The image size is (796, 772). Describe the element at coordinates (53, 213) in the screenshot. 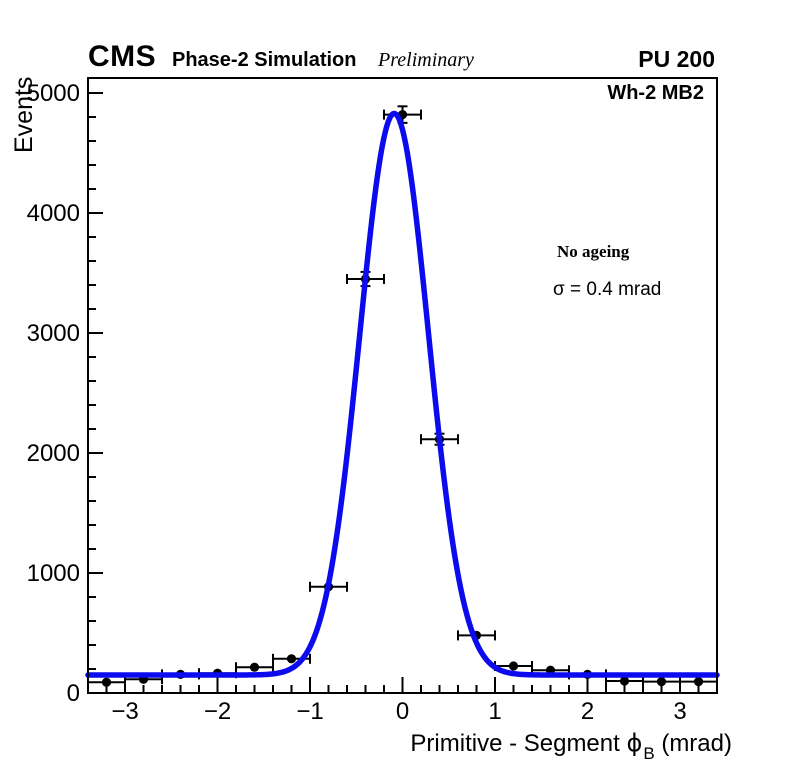

I see `y-tick-label: 4000` at that location.